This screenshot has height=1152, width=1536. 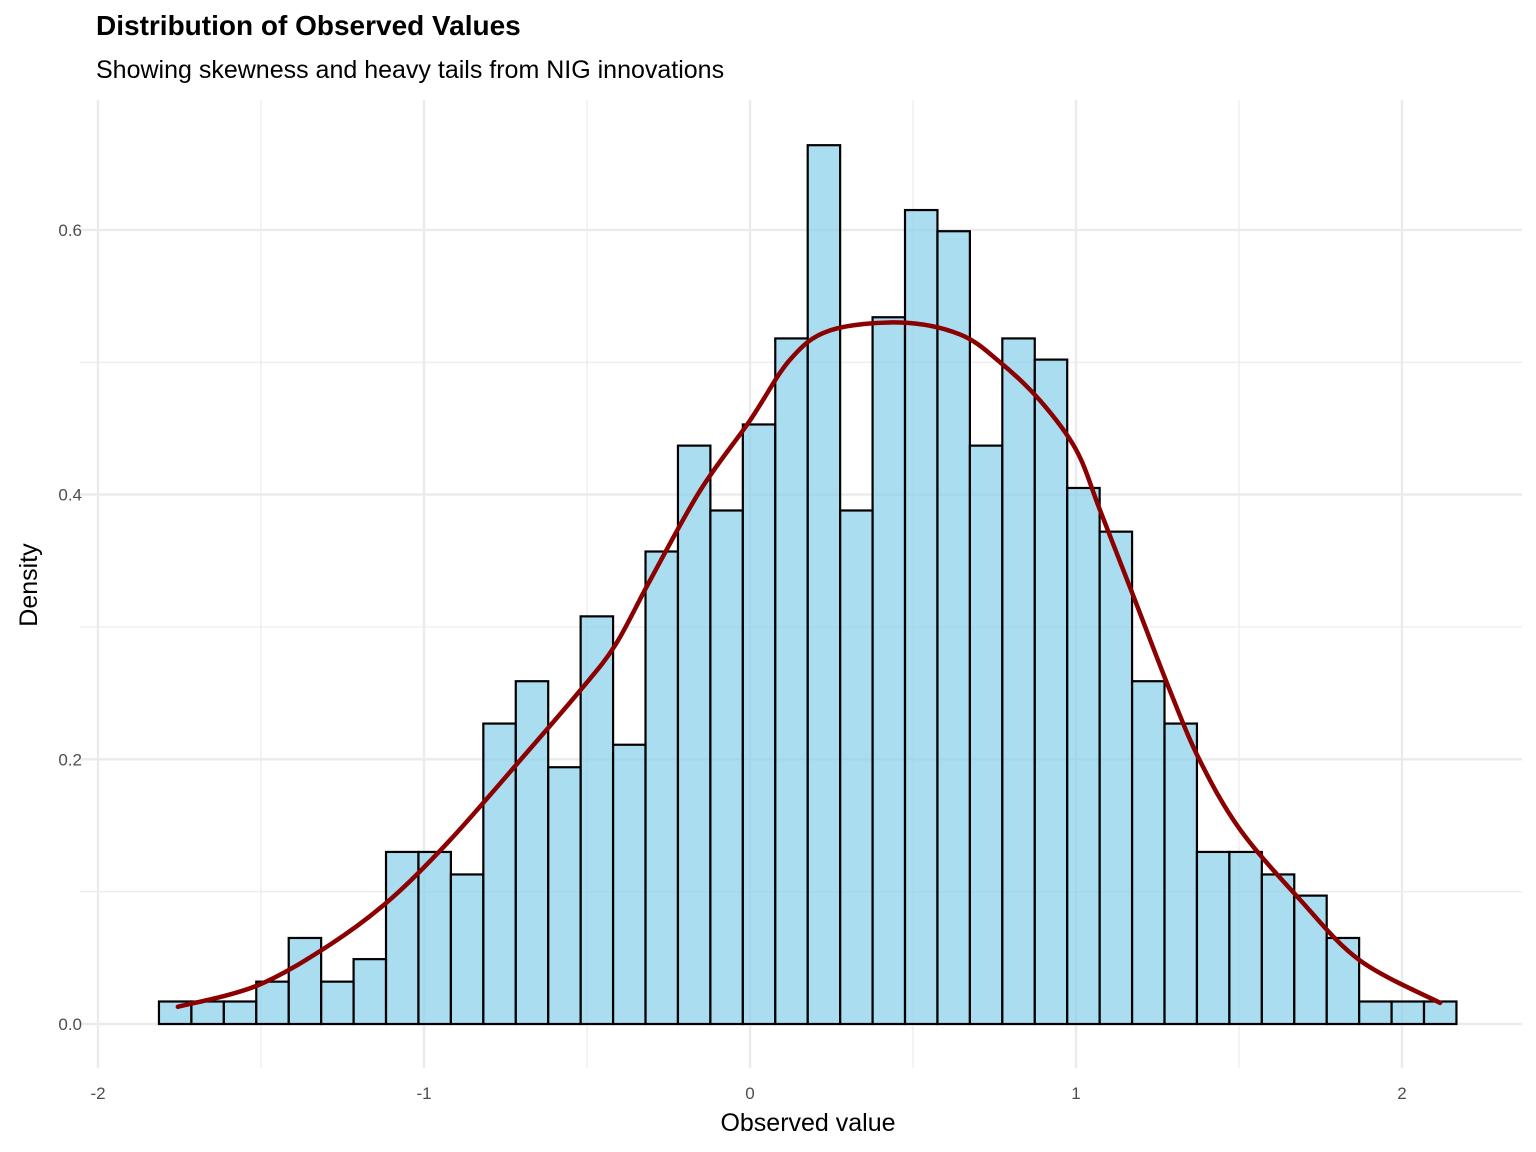 I want to click on x-axis-label: Observed value, so click(x=807, y=1123).